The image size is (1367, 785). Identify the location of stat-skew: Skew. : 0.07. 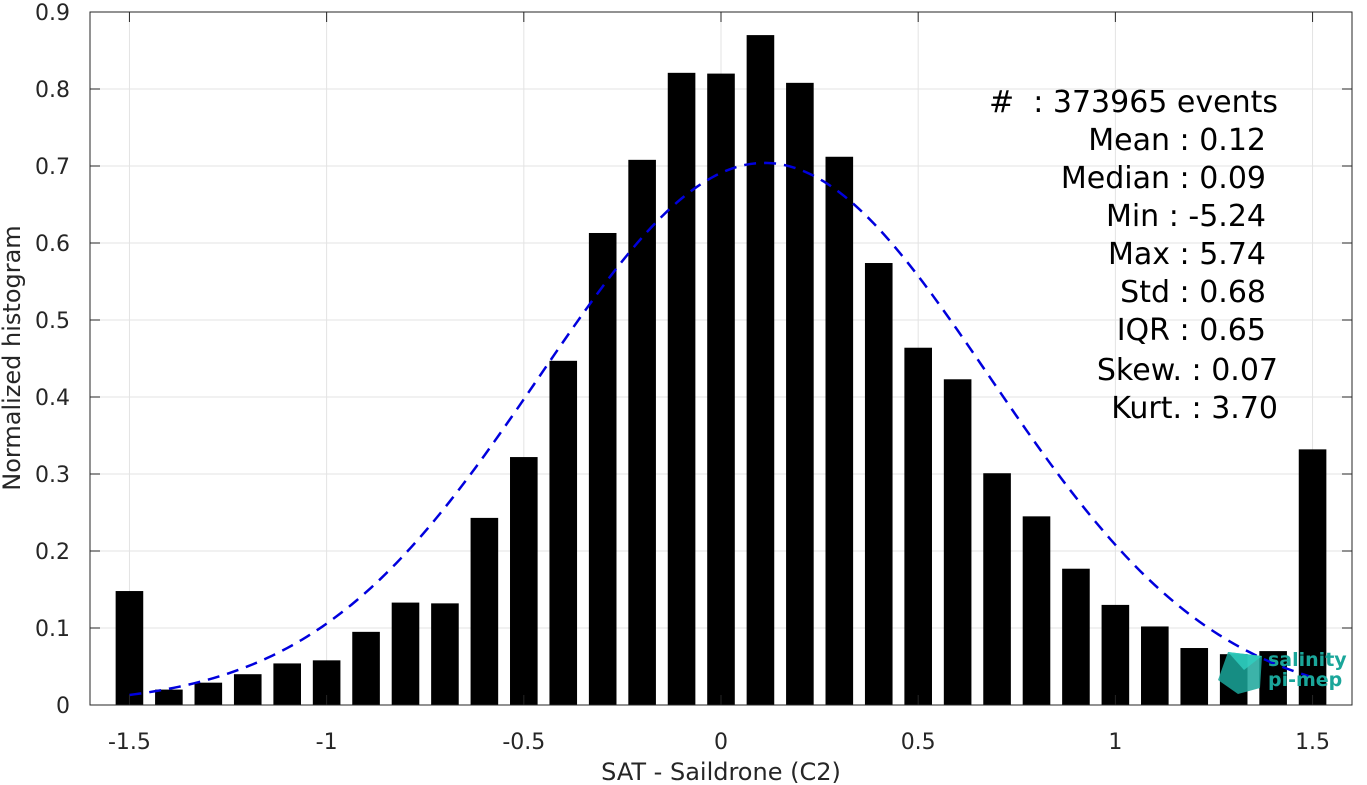
(1187, 370).